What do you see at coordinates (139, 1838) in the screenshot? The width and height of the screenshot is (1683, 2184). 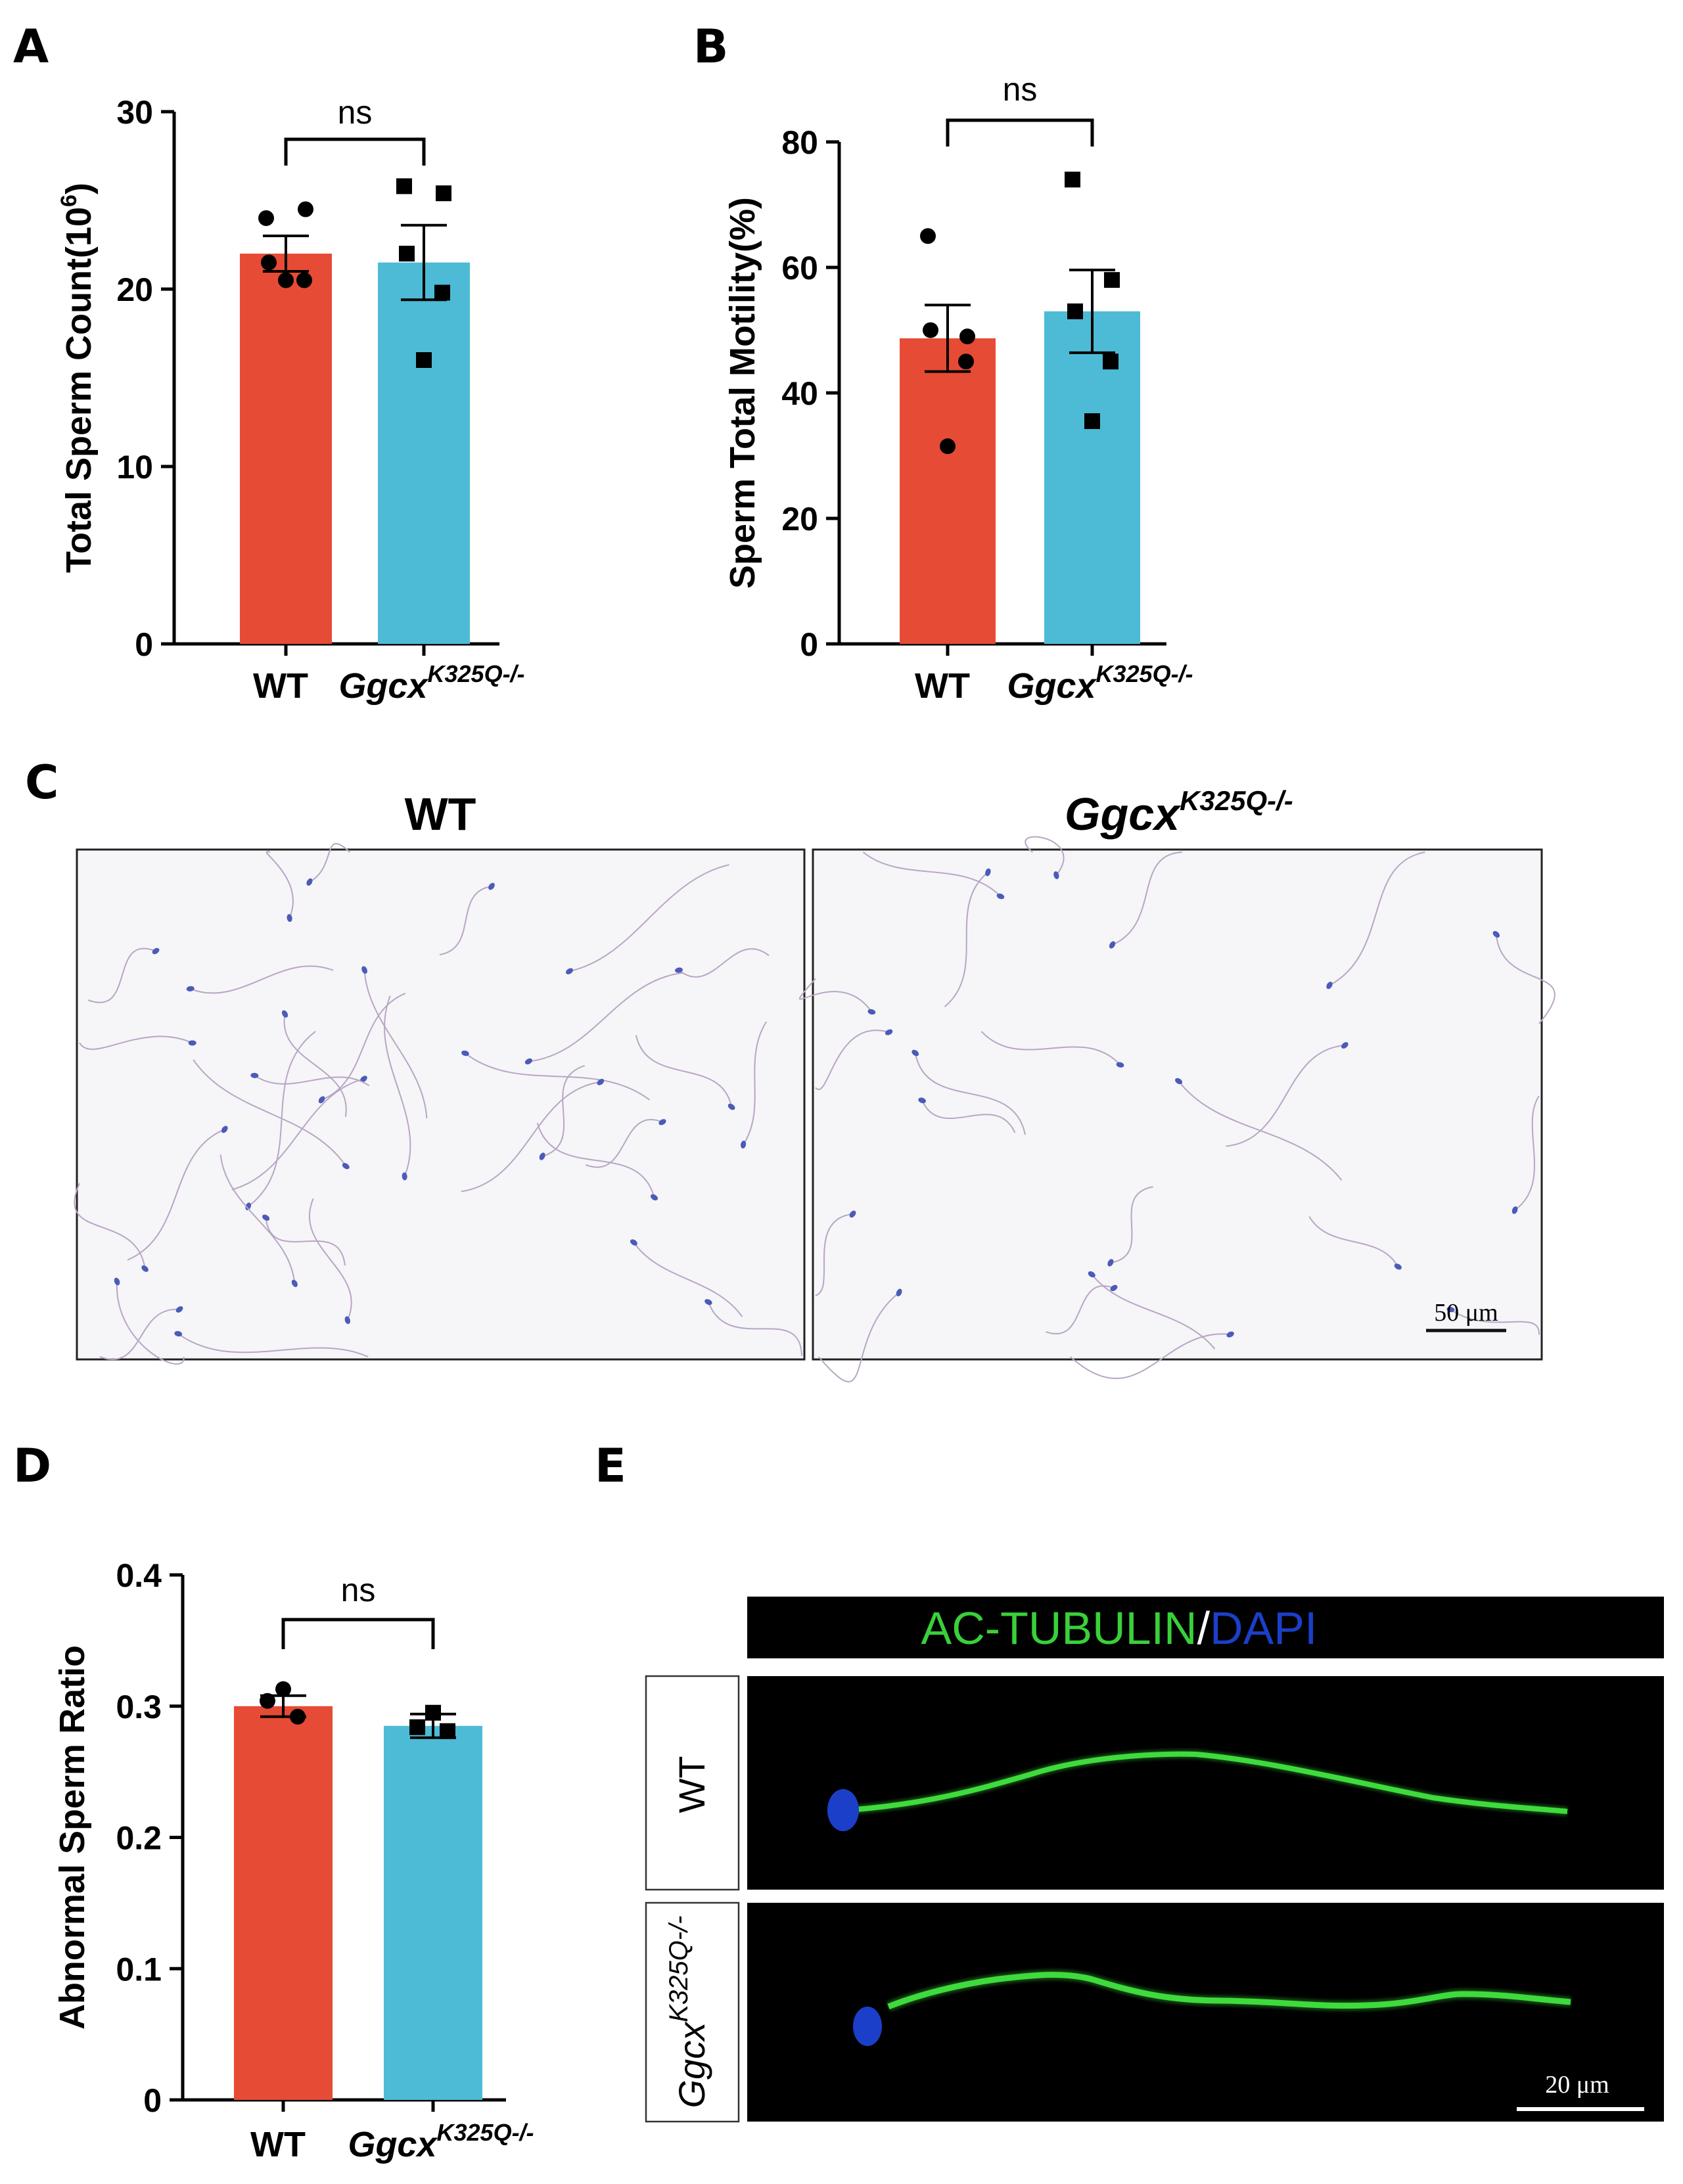 I see `y-tick-label-d-2: 0.2` at bounding box center [139, 1838].